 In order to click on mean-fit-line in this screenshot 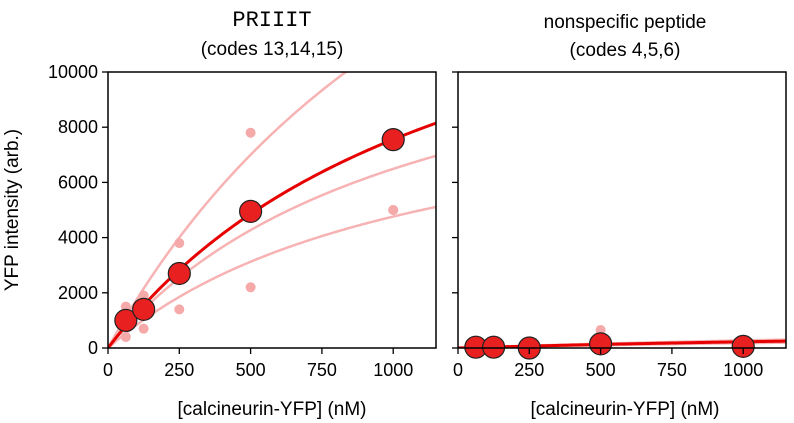, I will do `click(622, 343)`.